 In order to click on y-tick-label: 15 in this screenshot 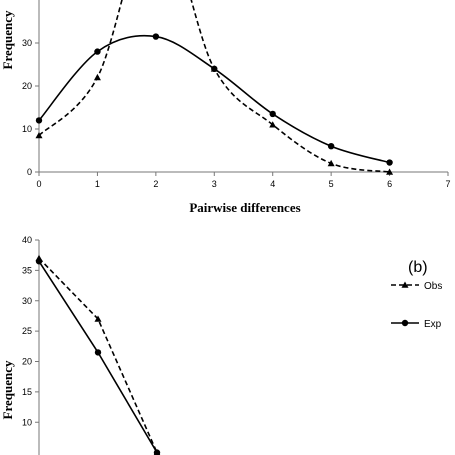, I will do `click(27, 392)`.